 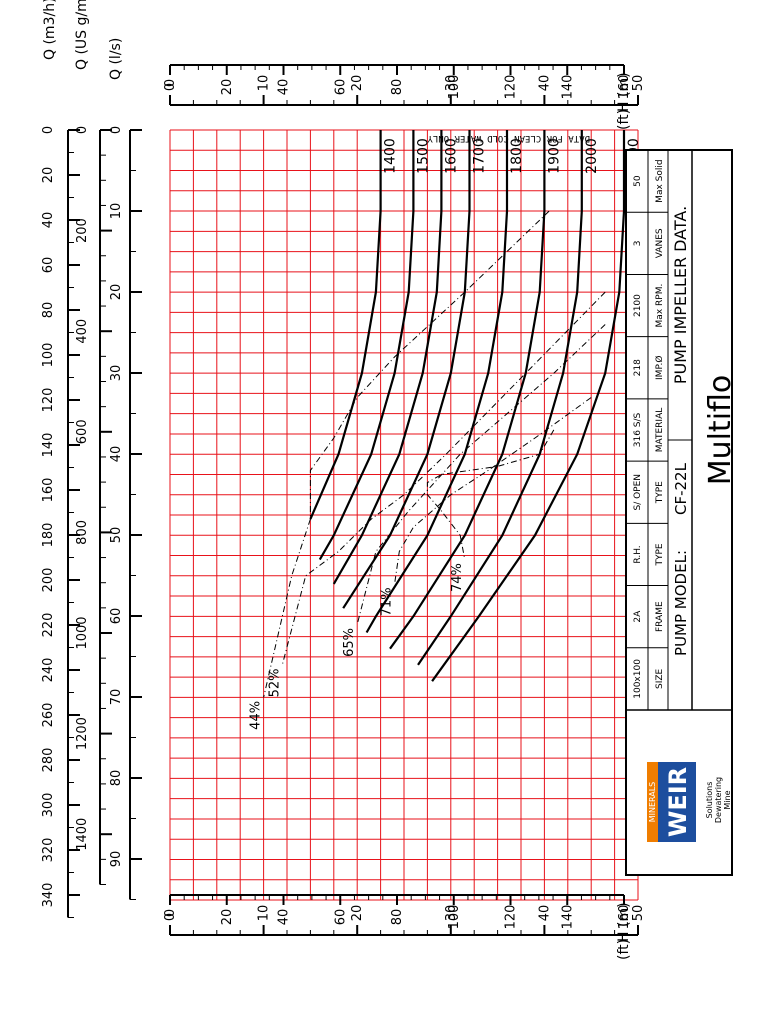 I want to click on speed-curve-label: 1600, so click(x=451, y=156).